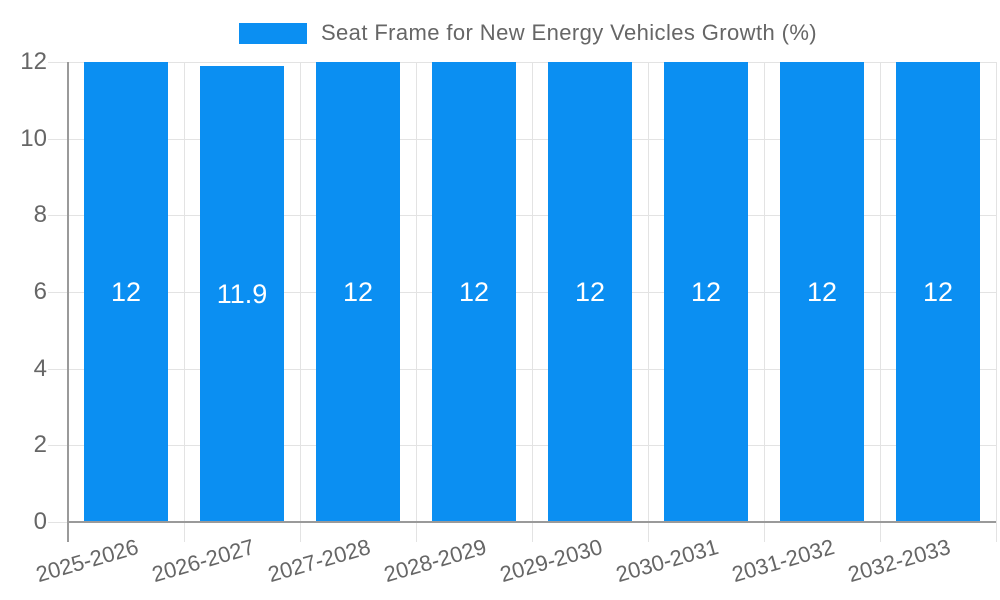  I want to click on y-tick-label: 10, so click(33, 138).